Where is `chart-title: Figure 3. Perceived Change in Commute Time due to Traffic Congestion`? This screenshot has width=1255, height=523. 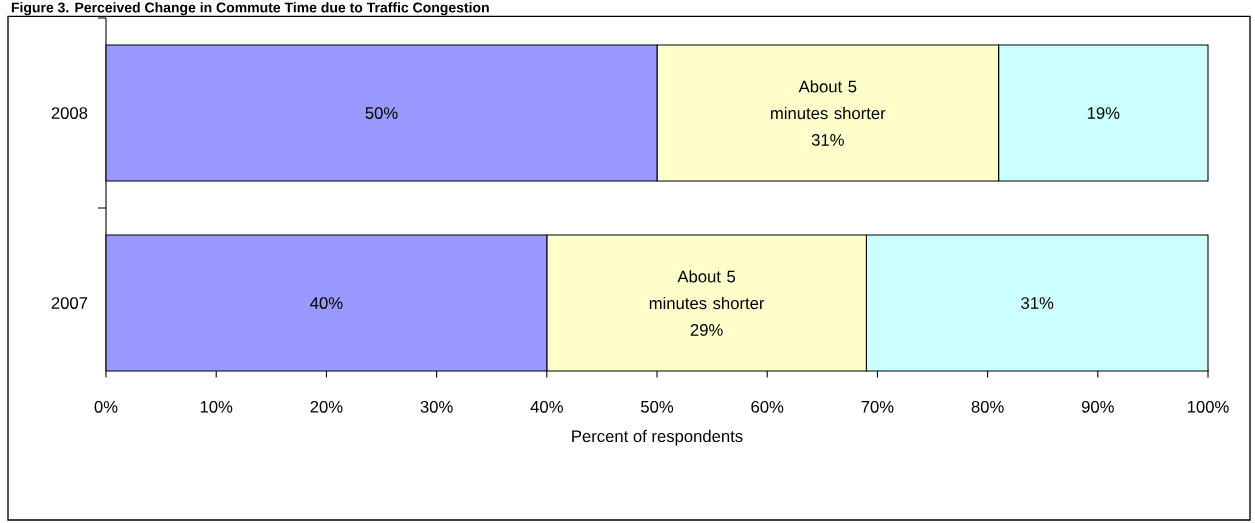 chart-title: Figure 3. Perceived Change in Commute Time due to Traffic Congestion is located at coordinates (250, 9).